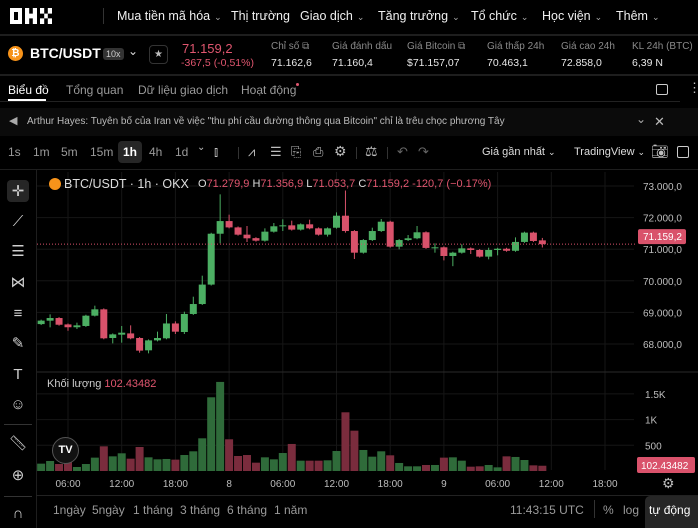  I want to click on auto-scale-toggle: tự động, so click(670, 510).